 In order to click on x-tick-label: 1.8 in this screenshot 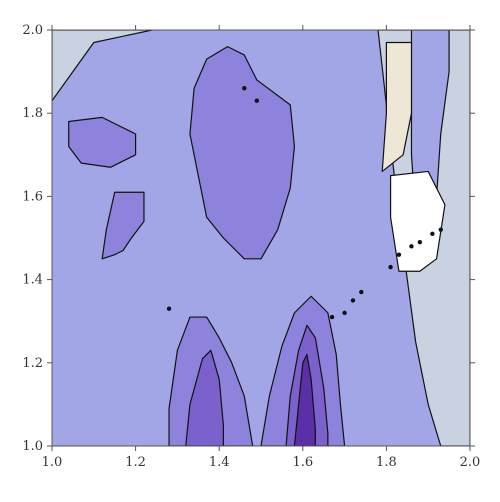, I will do `click(386, 462)`.